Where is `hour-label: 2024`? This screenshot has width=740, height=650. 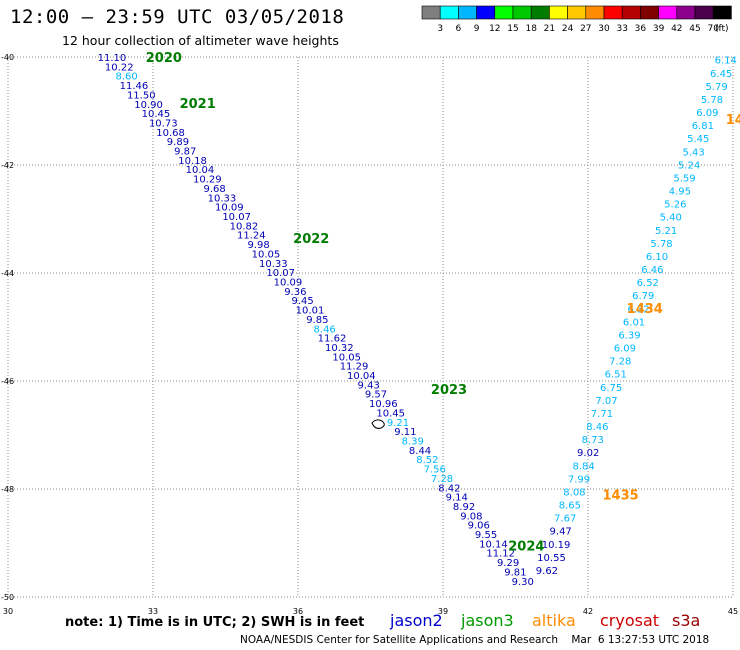 hour-label: 2024 is located at coordinates (526, 547).